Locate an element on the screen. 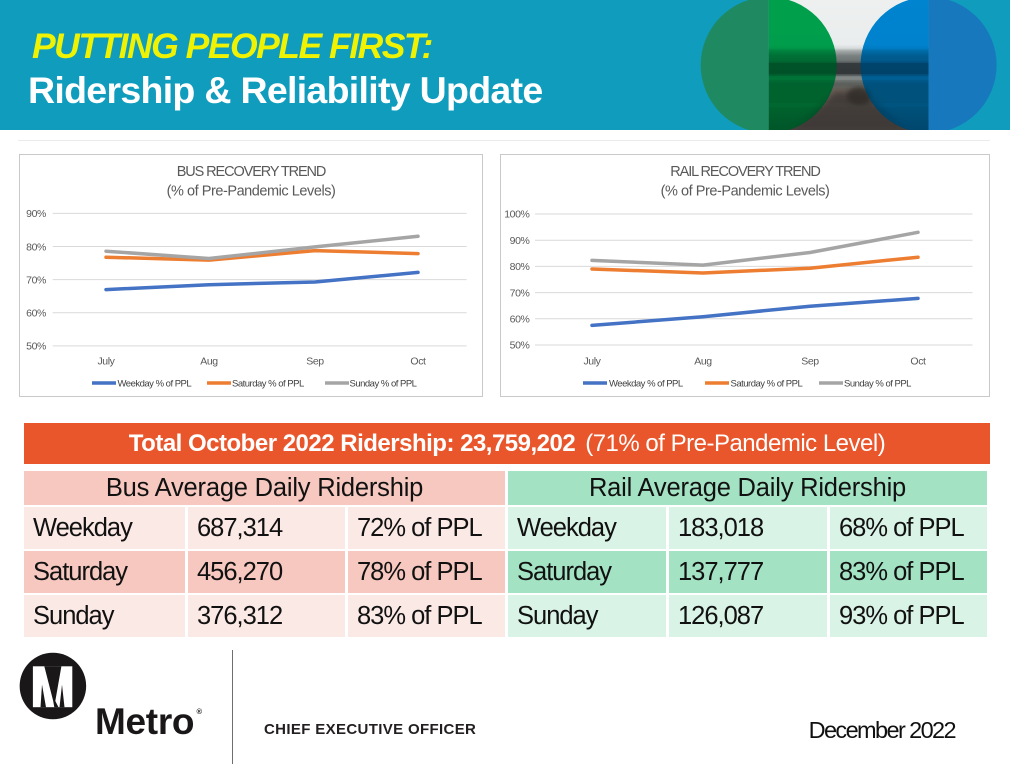 The height and width of the screenshot is (775, 1010). svg-text: RAIL RECOVERY TREND is located at coordinates (745, 172).